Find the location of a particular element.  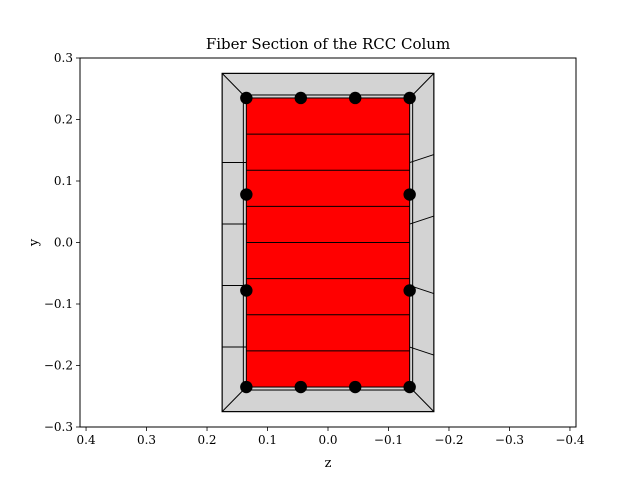

y-tick-label: 0.3 is located at coordinates (63, 58).